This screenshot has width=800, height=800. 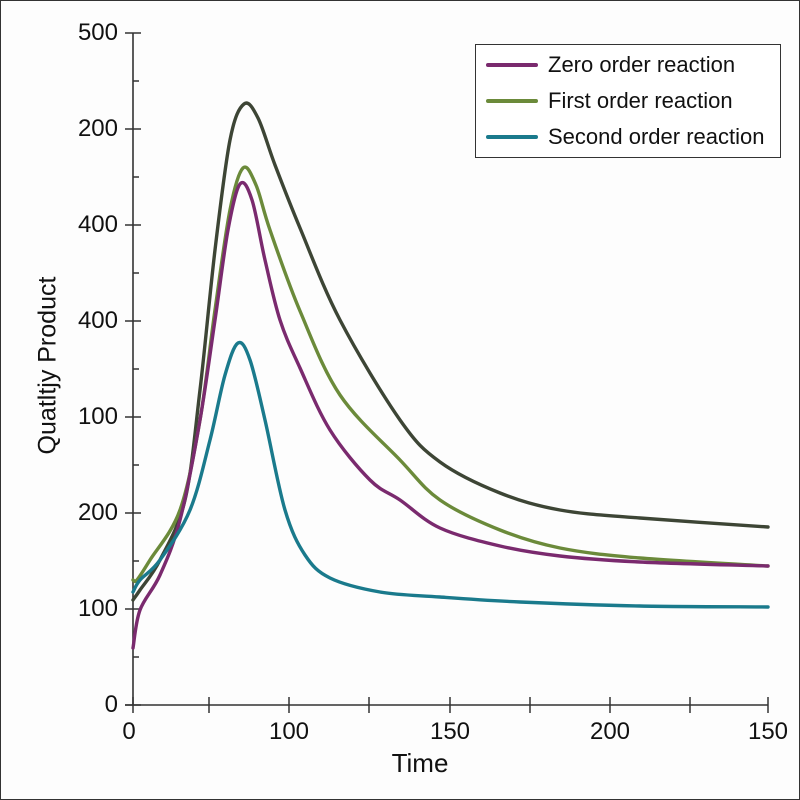 I want to click on y-tick-label: 500, so click(x=97, y=32).